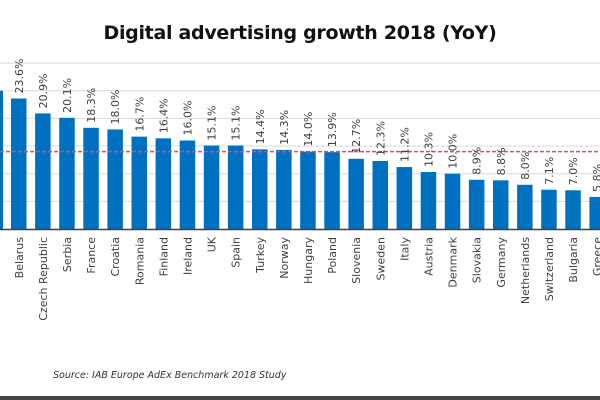 This screenshot has height=400, width=600. I want to click on category-label: Greece, so click(595, 256).